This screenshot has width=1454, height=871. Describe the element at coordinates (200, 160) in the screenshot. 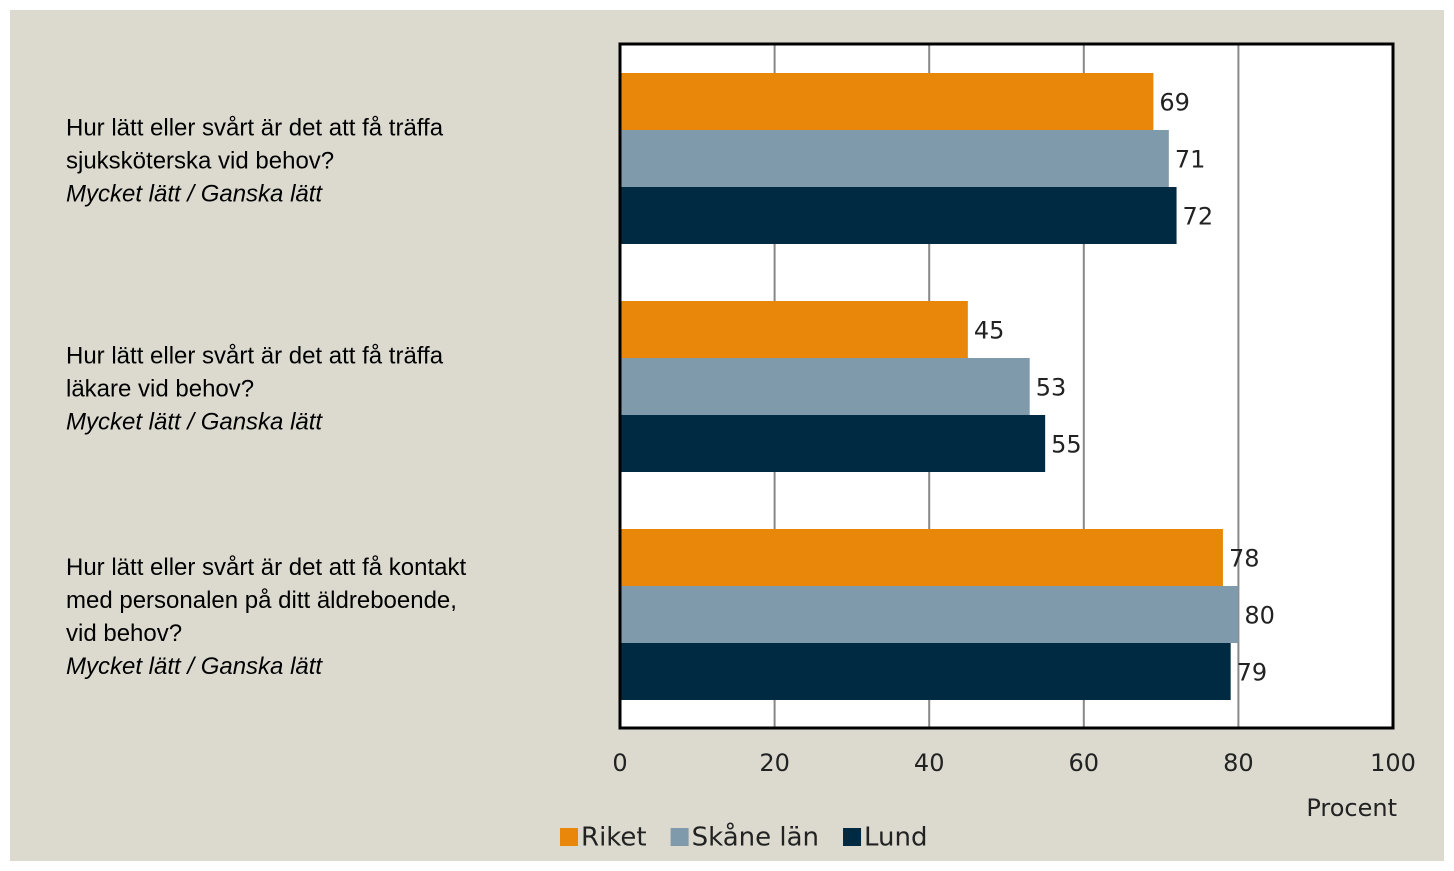

I see `category-label: sjuksköterska vid behov?` at that location.